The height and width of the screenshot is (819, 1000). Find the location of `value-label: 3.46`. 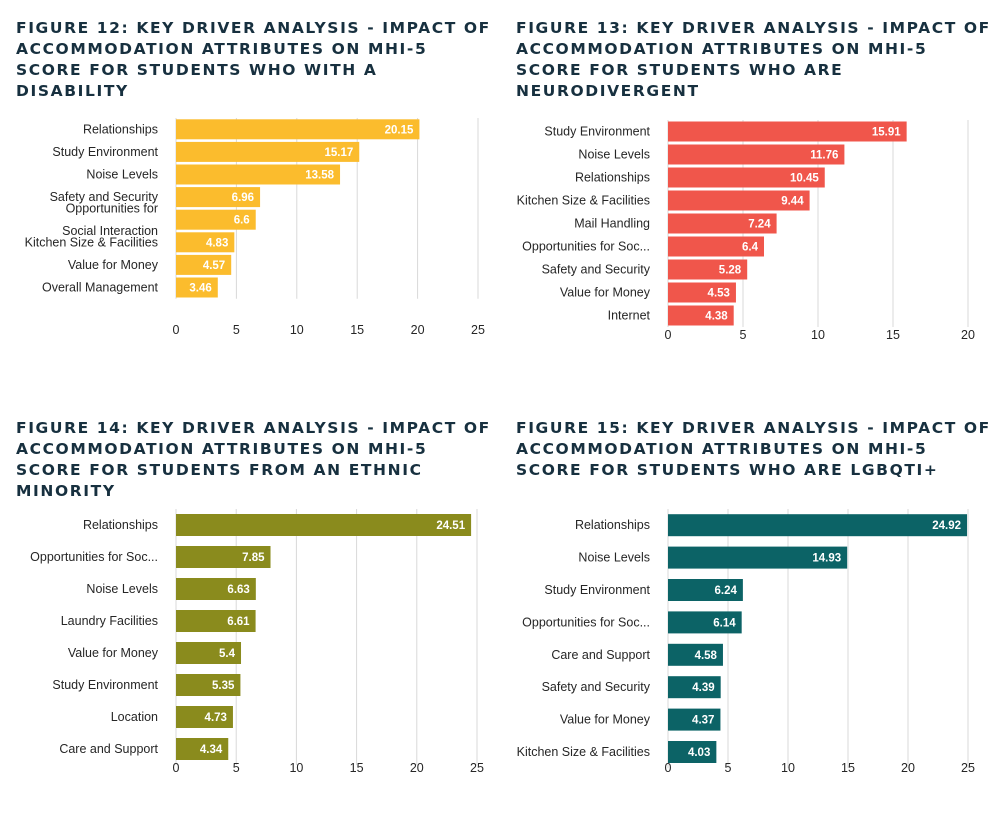

value-label: 3.46 is located at coordinates (200, 289).